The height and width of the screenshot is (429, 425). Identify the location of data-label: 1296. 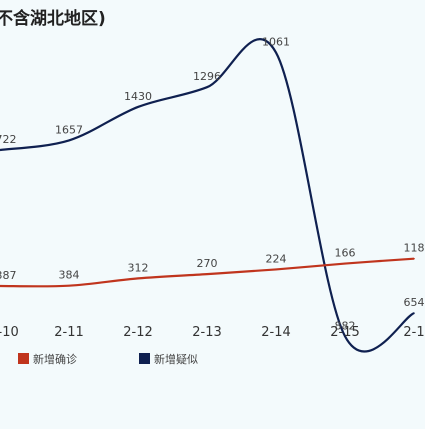
(207, 76).